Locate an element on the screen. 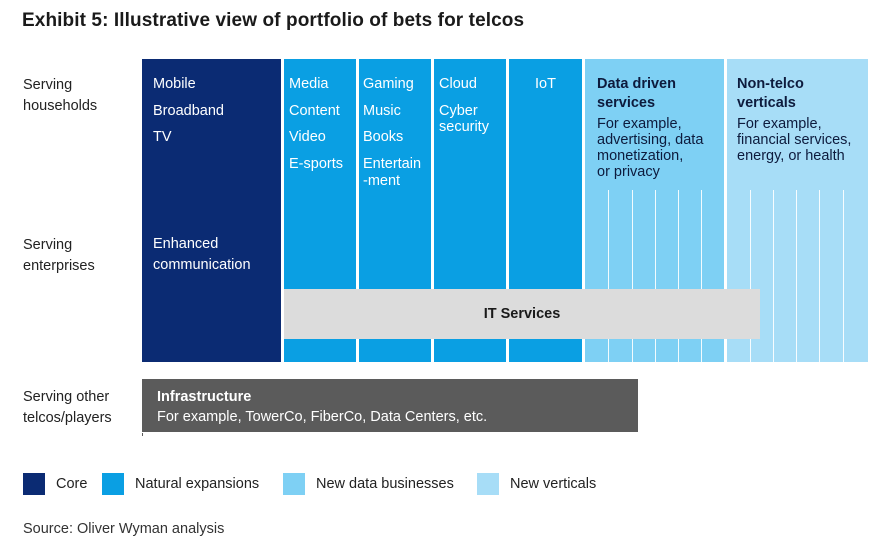 This screenshot has width=880, height=547. natural-gaming-items: Gaming Music Books Entertain -ment is located at coordinates (392, 133).